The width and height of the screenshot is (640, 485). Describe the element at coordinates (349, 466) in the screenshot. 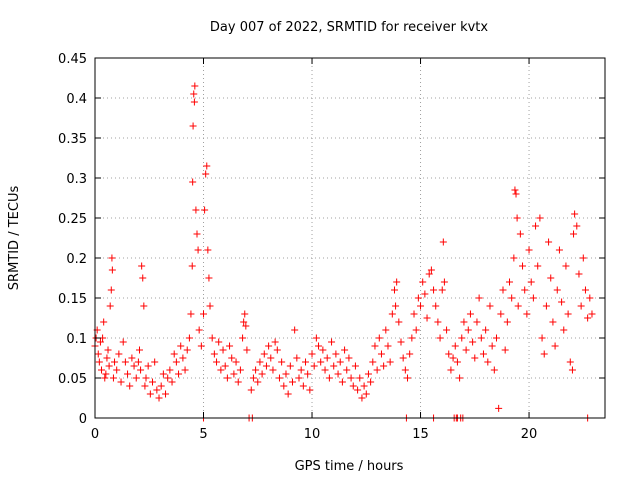

I see `x-axis-title: GPS time / hours` at that location.